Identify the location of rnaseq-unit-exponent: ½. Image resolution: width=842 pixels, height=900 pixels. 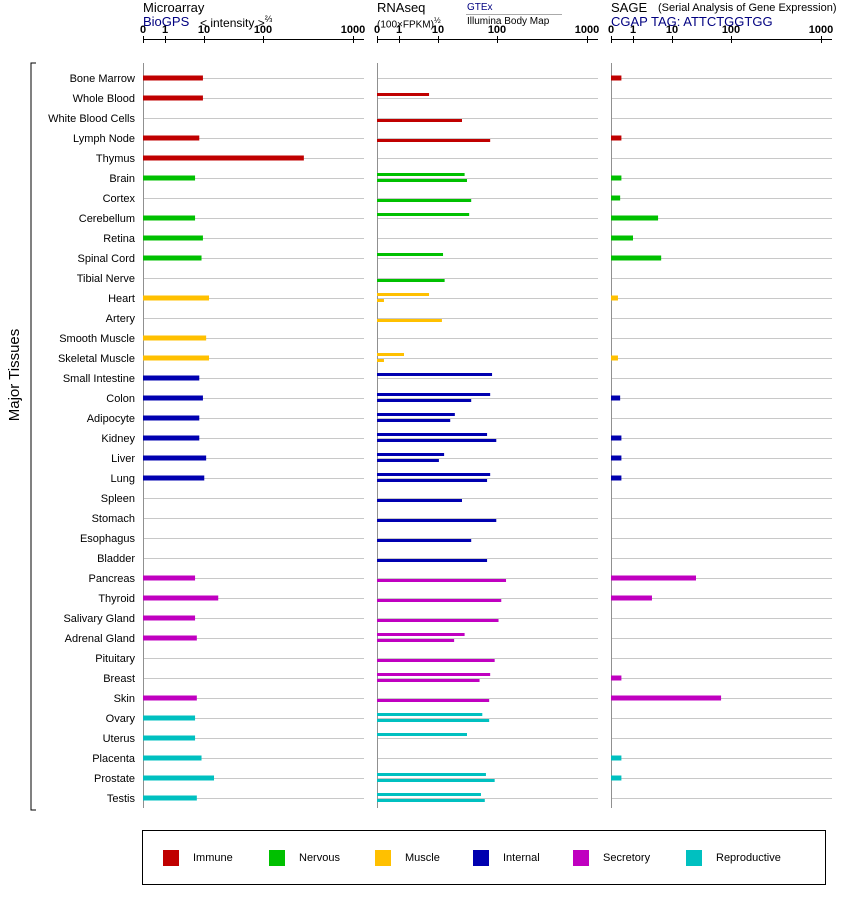
(437, 20).